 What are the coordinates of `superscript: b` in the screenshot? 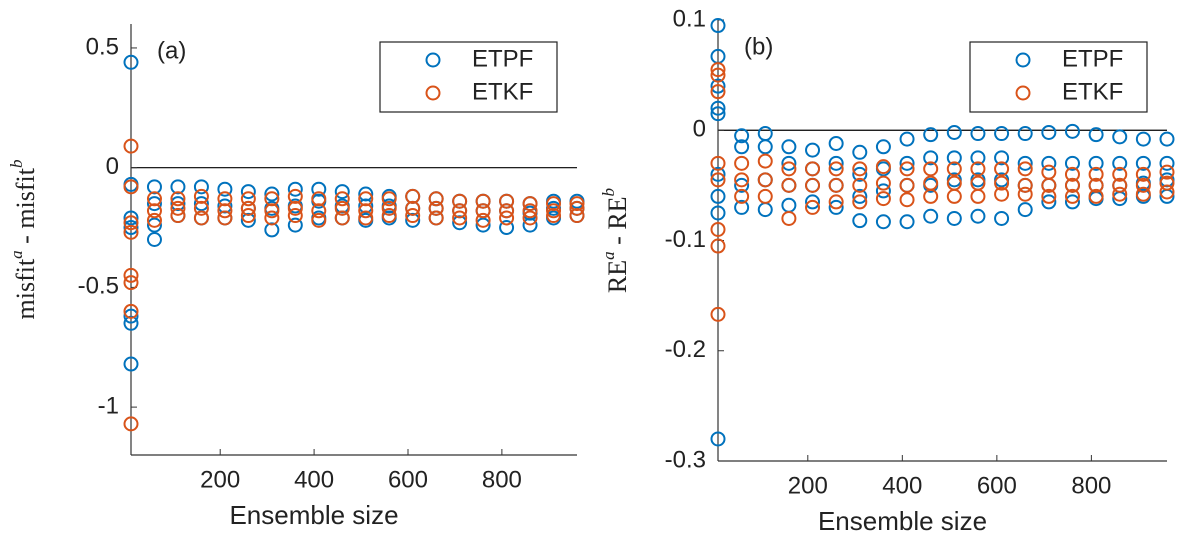 It's located at (608, 192).